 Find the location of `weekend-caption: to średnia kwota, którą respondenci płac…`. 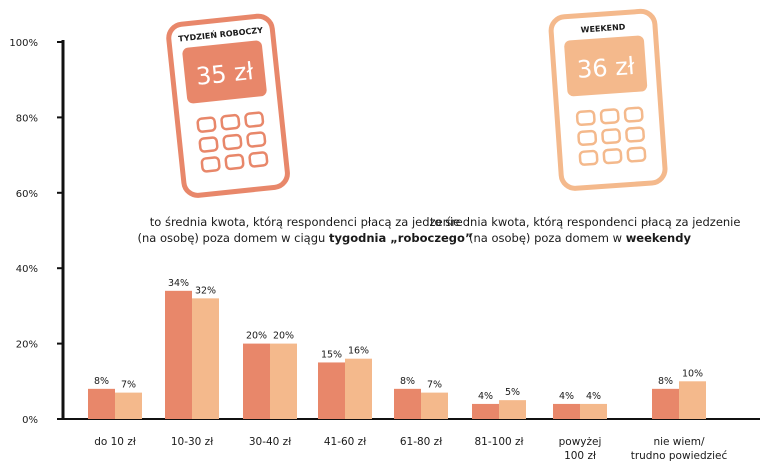

weekend-caption: to średnia kwota, którą respondenci płac… is located at coordinates (585, 230).